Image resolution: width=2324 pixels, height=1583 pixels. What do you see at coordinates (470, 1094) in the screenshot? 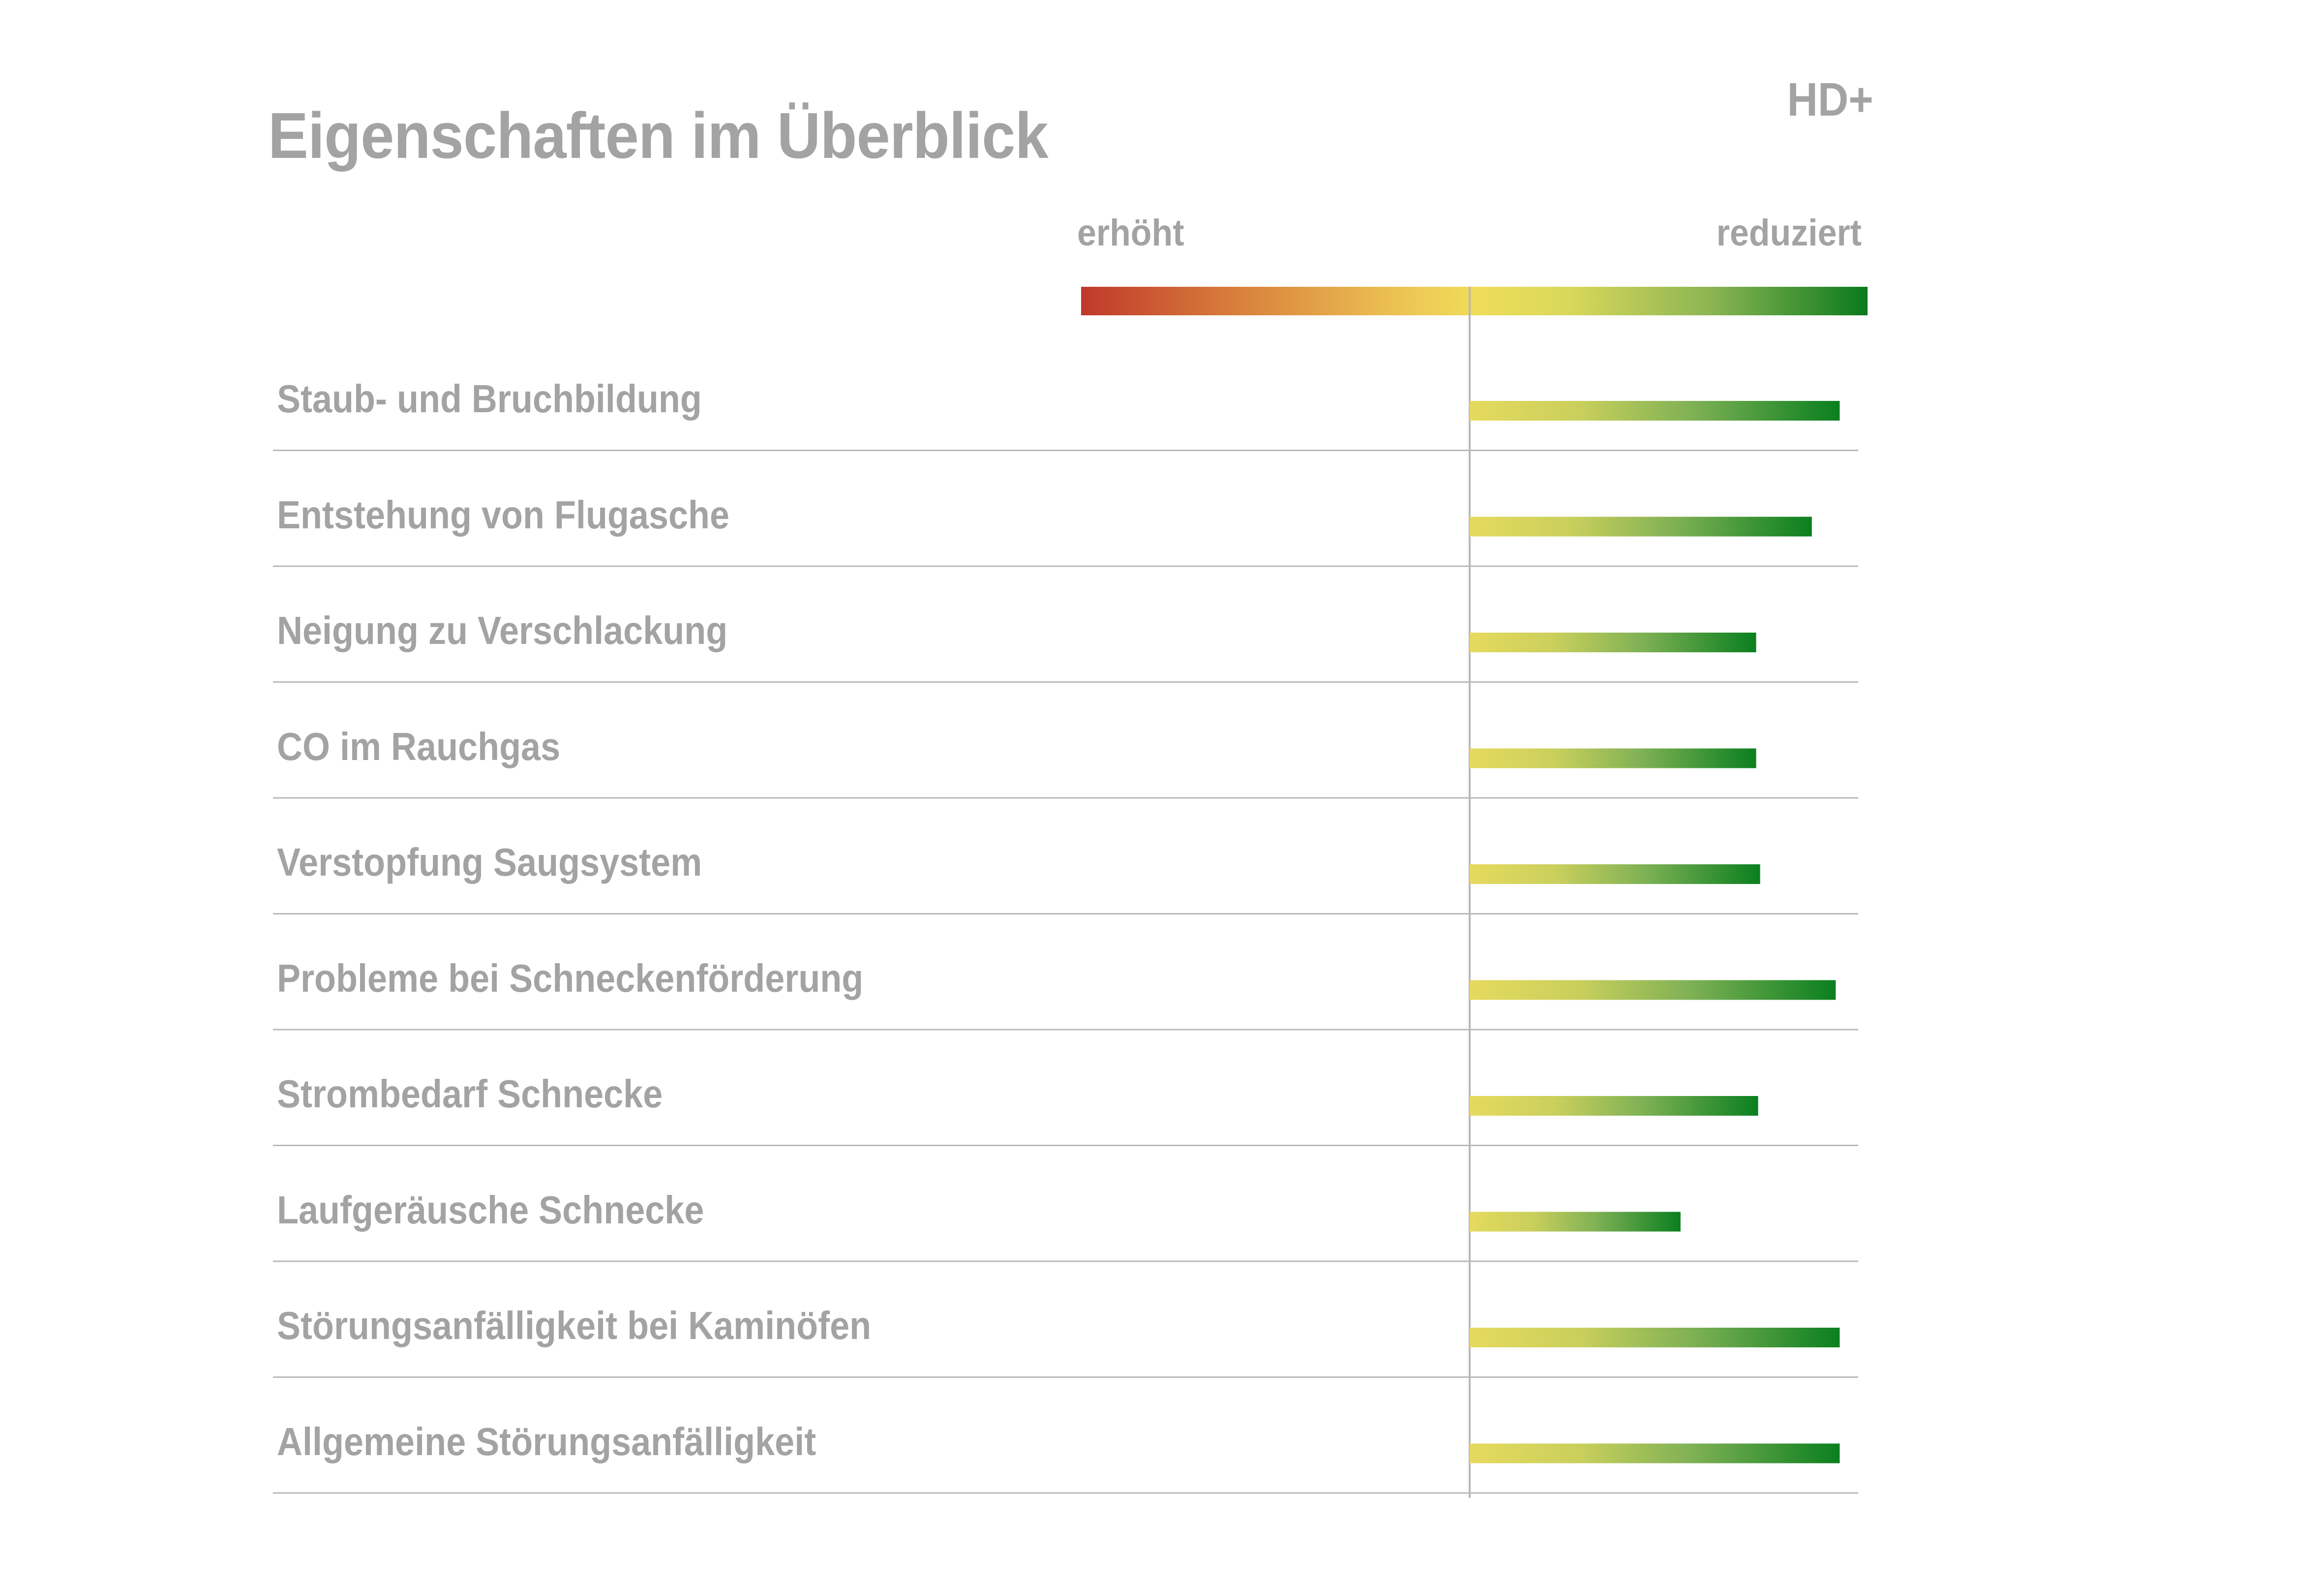
I see `category-label: Strombedarf Schnecke` at bounding box center [470, 1094].